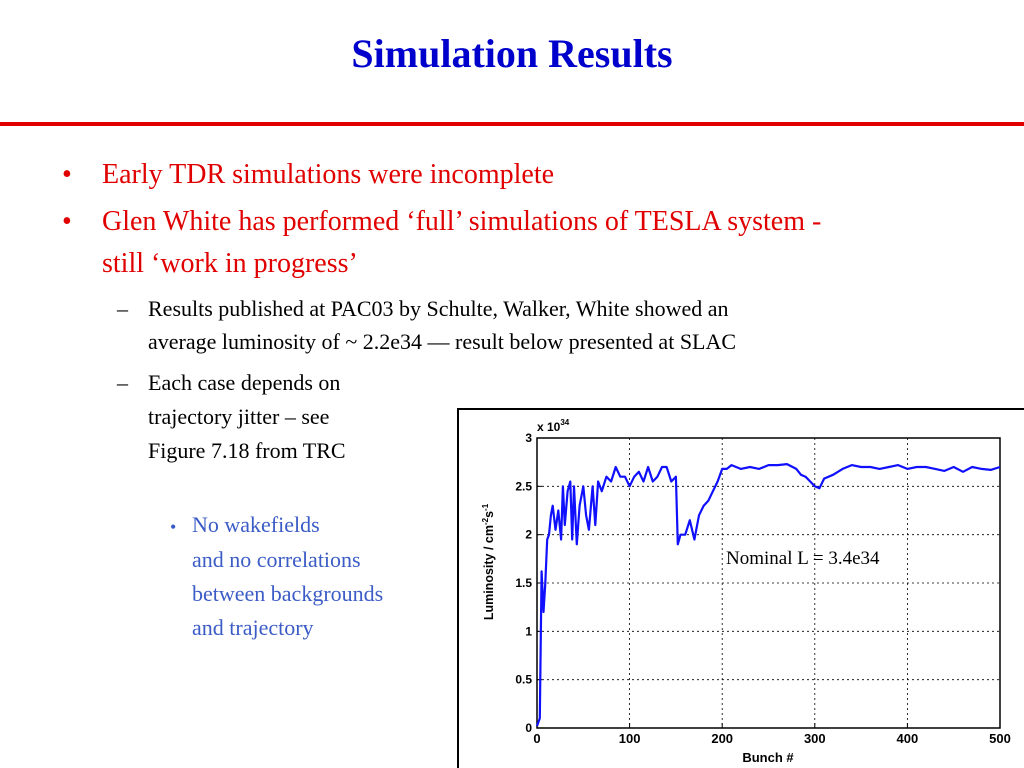 This screenshot has height=768, width=1024. Describe the element at coordinates (768, 757) in the screenshot. I see `x-axis-label: Bunch #` at that location.